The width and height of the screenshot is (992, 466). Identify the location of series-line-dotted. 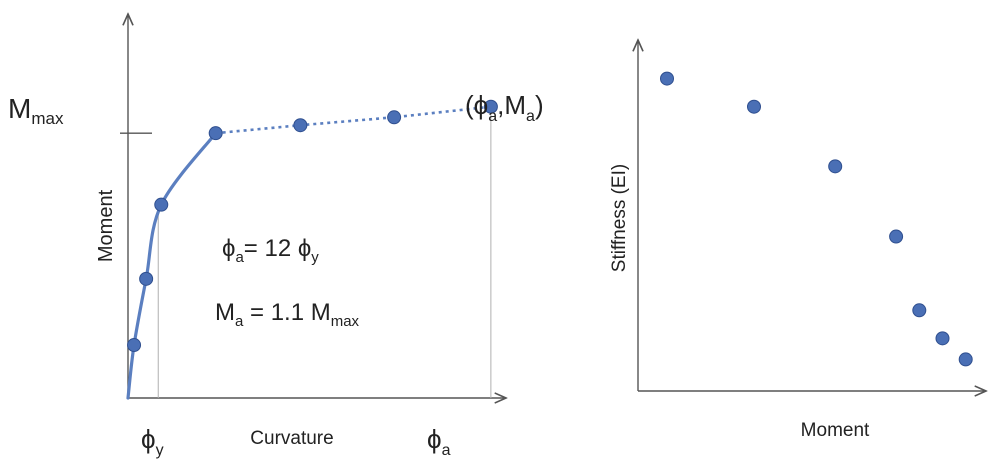
(353, 120).